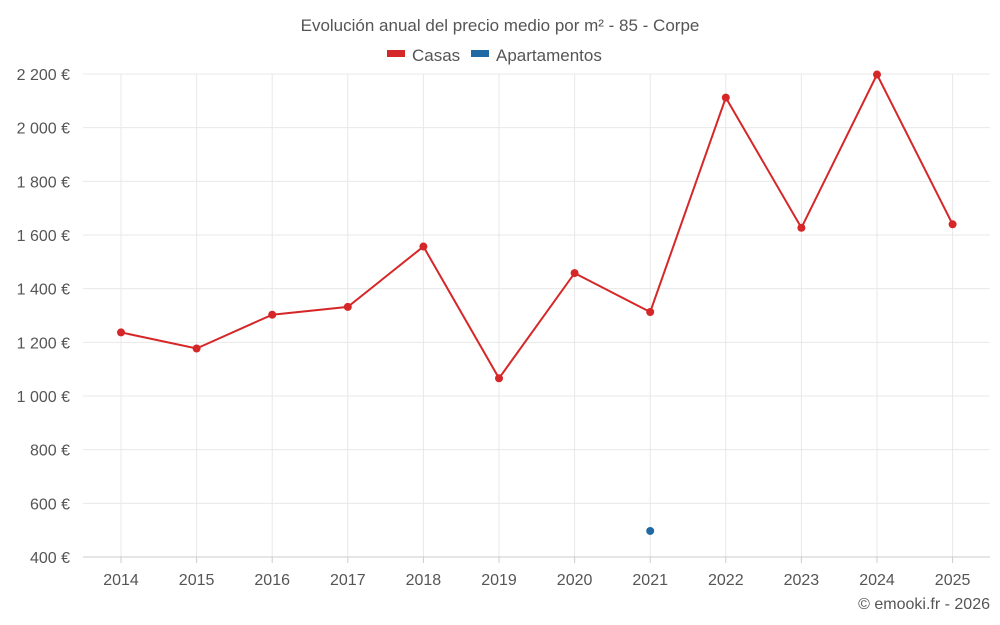 This screenshot has height=625, width=1000. I want to click on y-tick-label: 800 €, so click(50, 451).